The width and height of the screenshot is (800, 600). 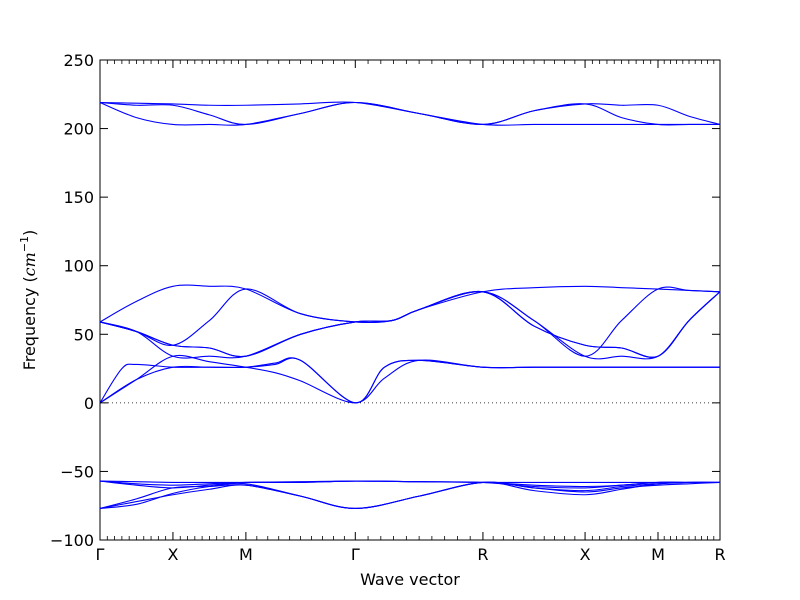 What do you see at coordinates (89, 403) in the screenshot?
I see `y-tick-label: 0` at bounding box center [89, 403].